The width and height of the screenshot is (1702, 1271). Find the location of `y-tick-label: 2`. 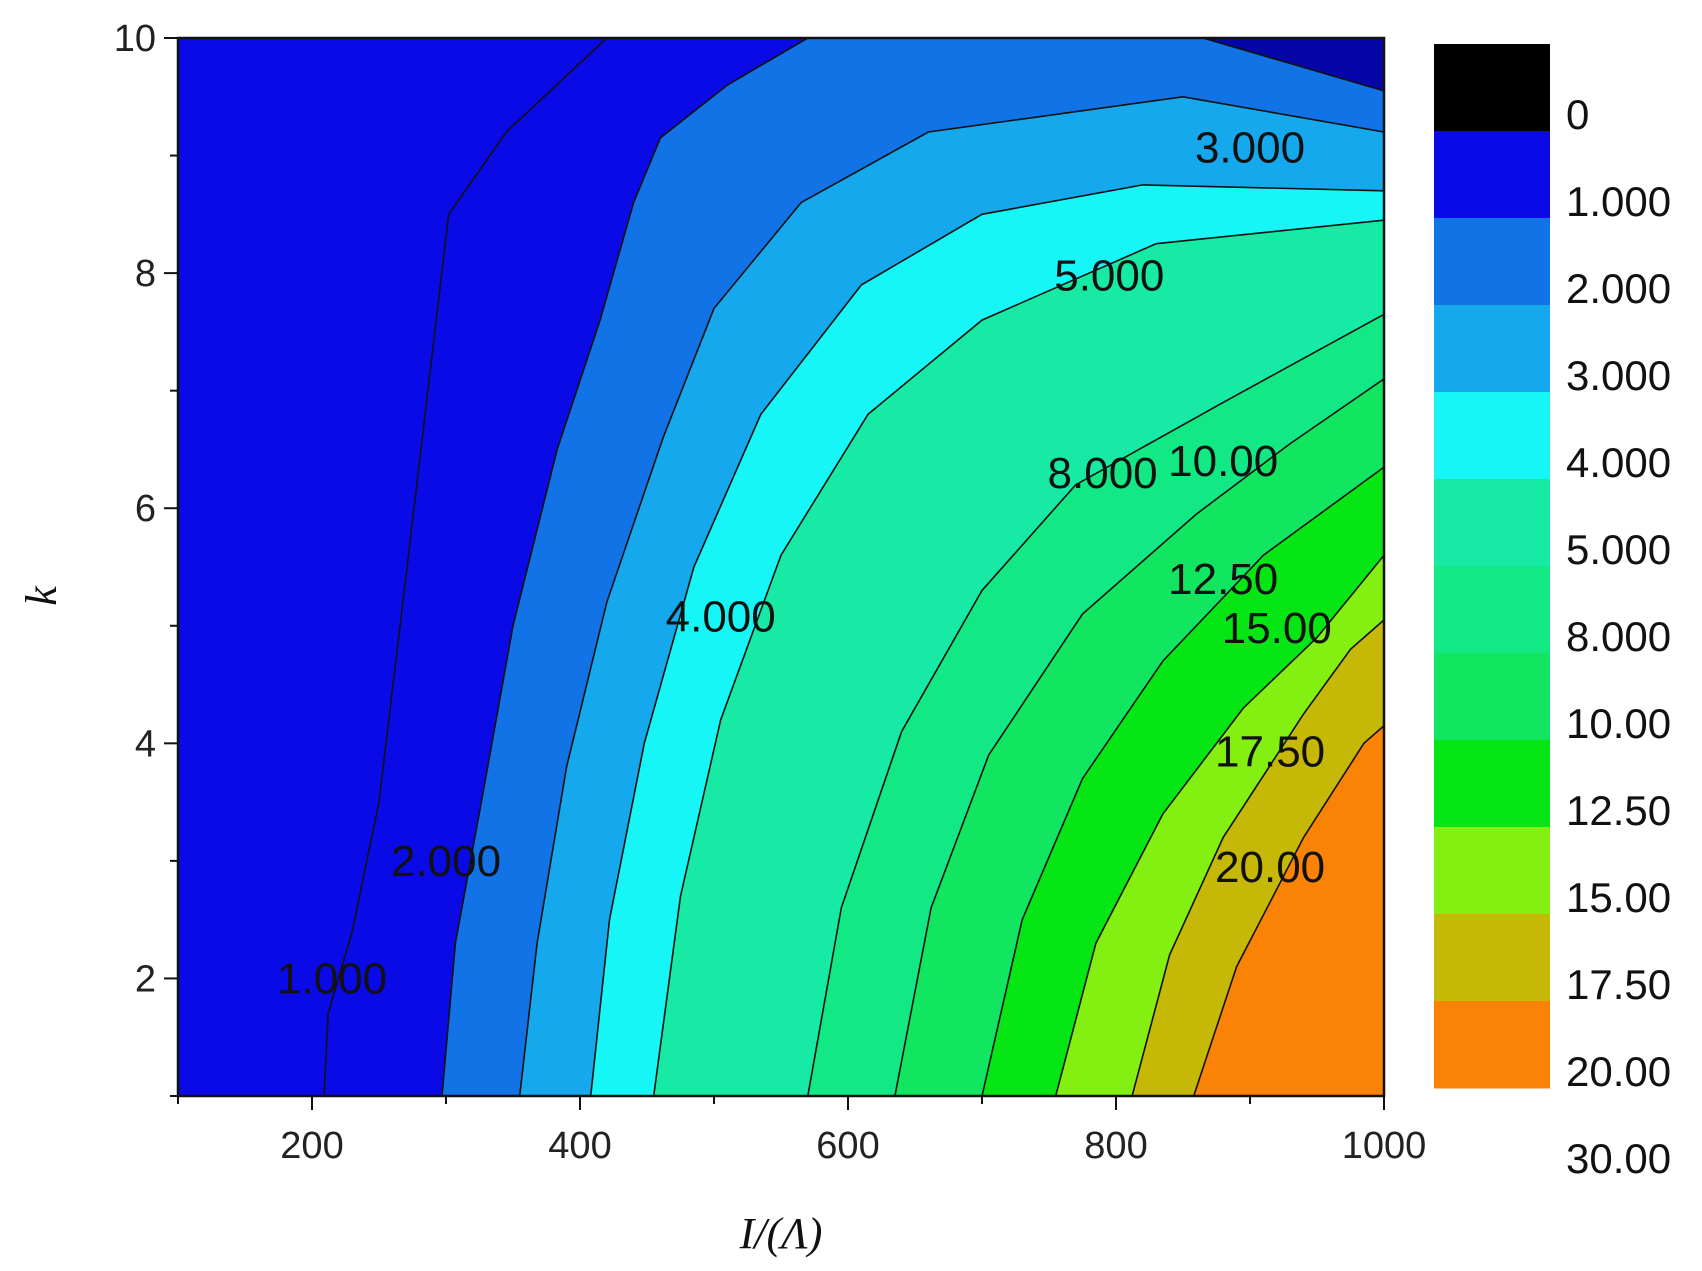

y-tick-label: 2 is located at coordinates (145, 979).